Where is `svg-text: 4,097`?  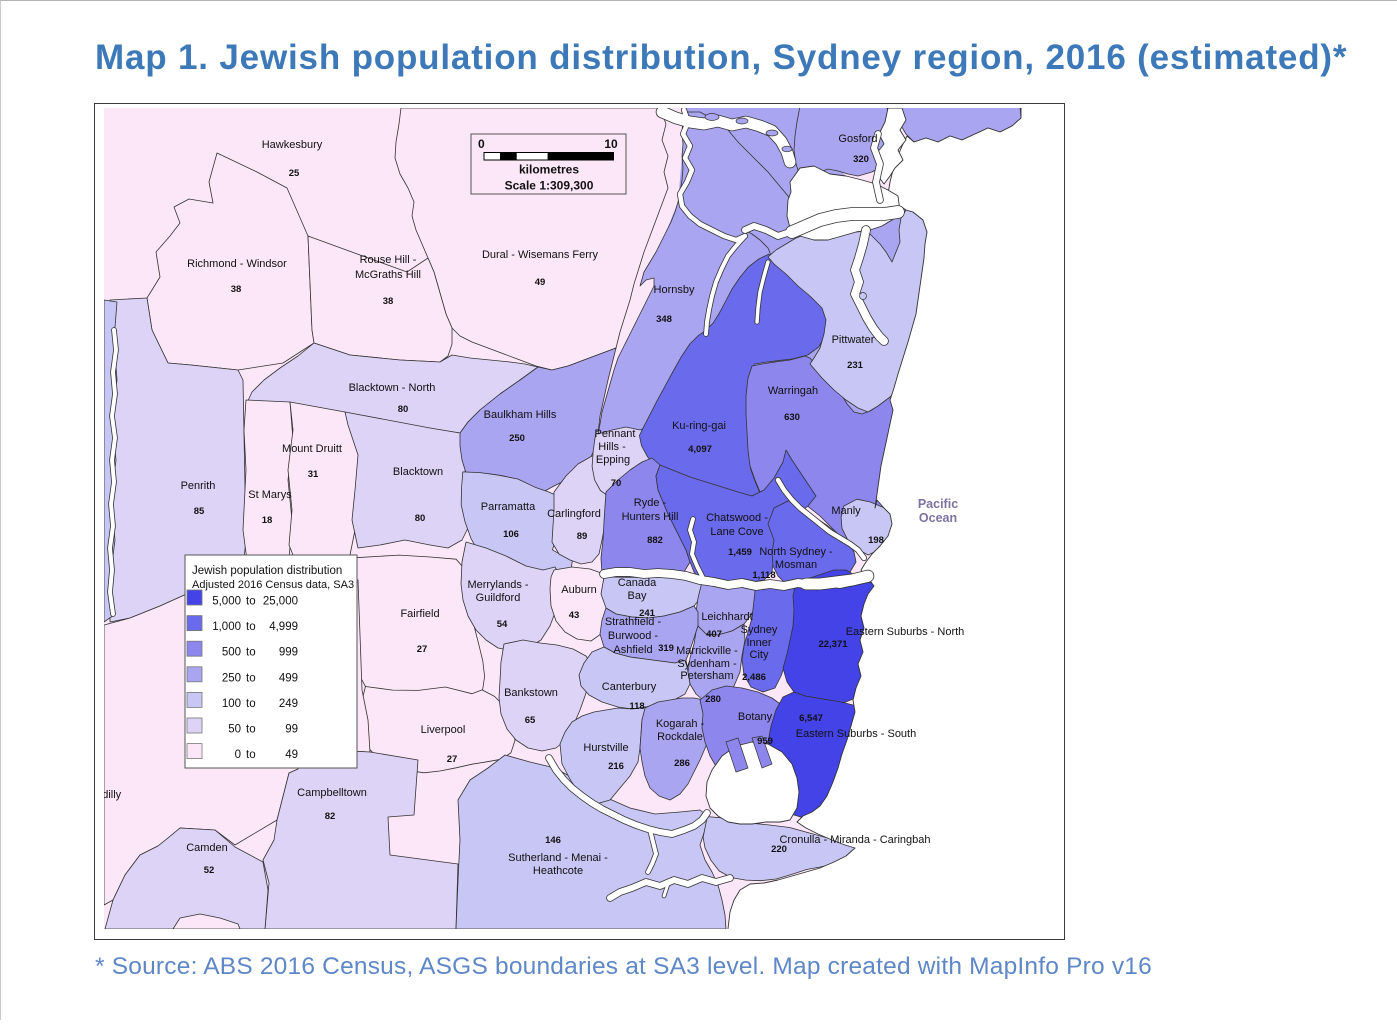 svg-text: 4,097 is located at coordinates (700, 449).